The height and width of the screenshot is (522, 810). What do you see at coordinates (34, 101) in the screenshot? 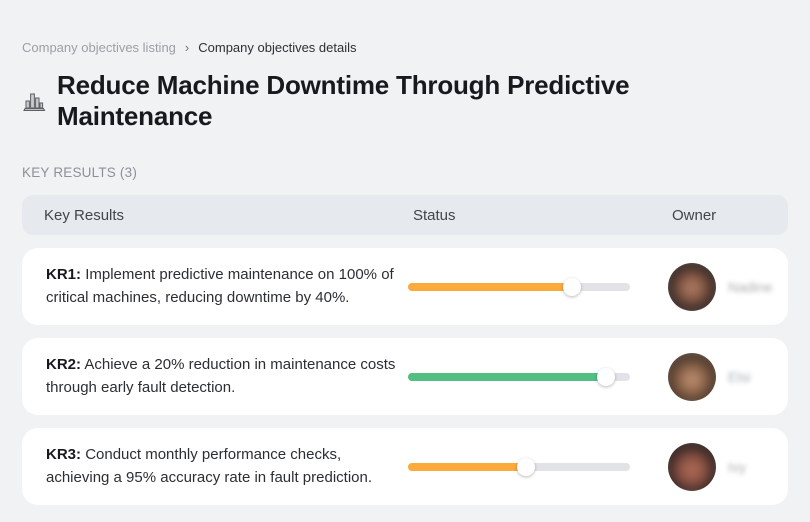
I see `bar-chart-icon` at bounding box center [34, 101].